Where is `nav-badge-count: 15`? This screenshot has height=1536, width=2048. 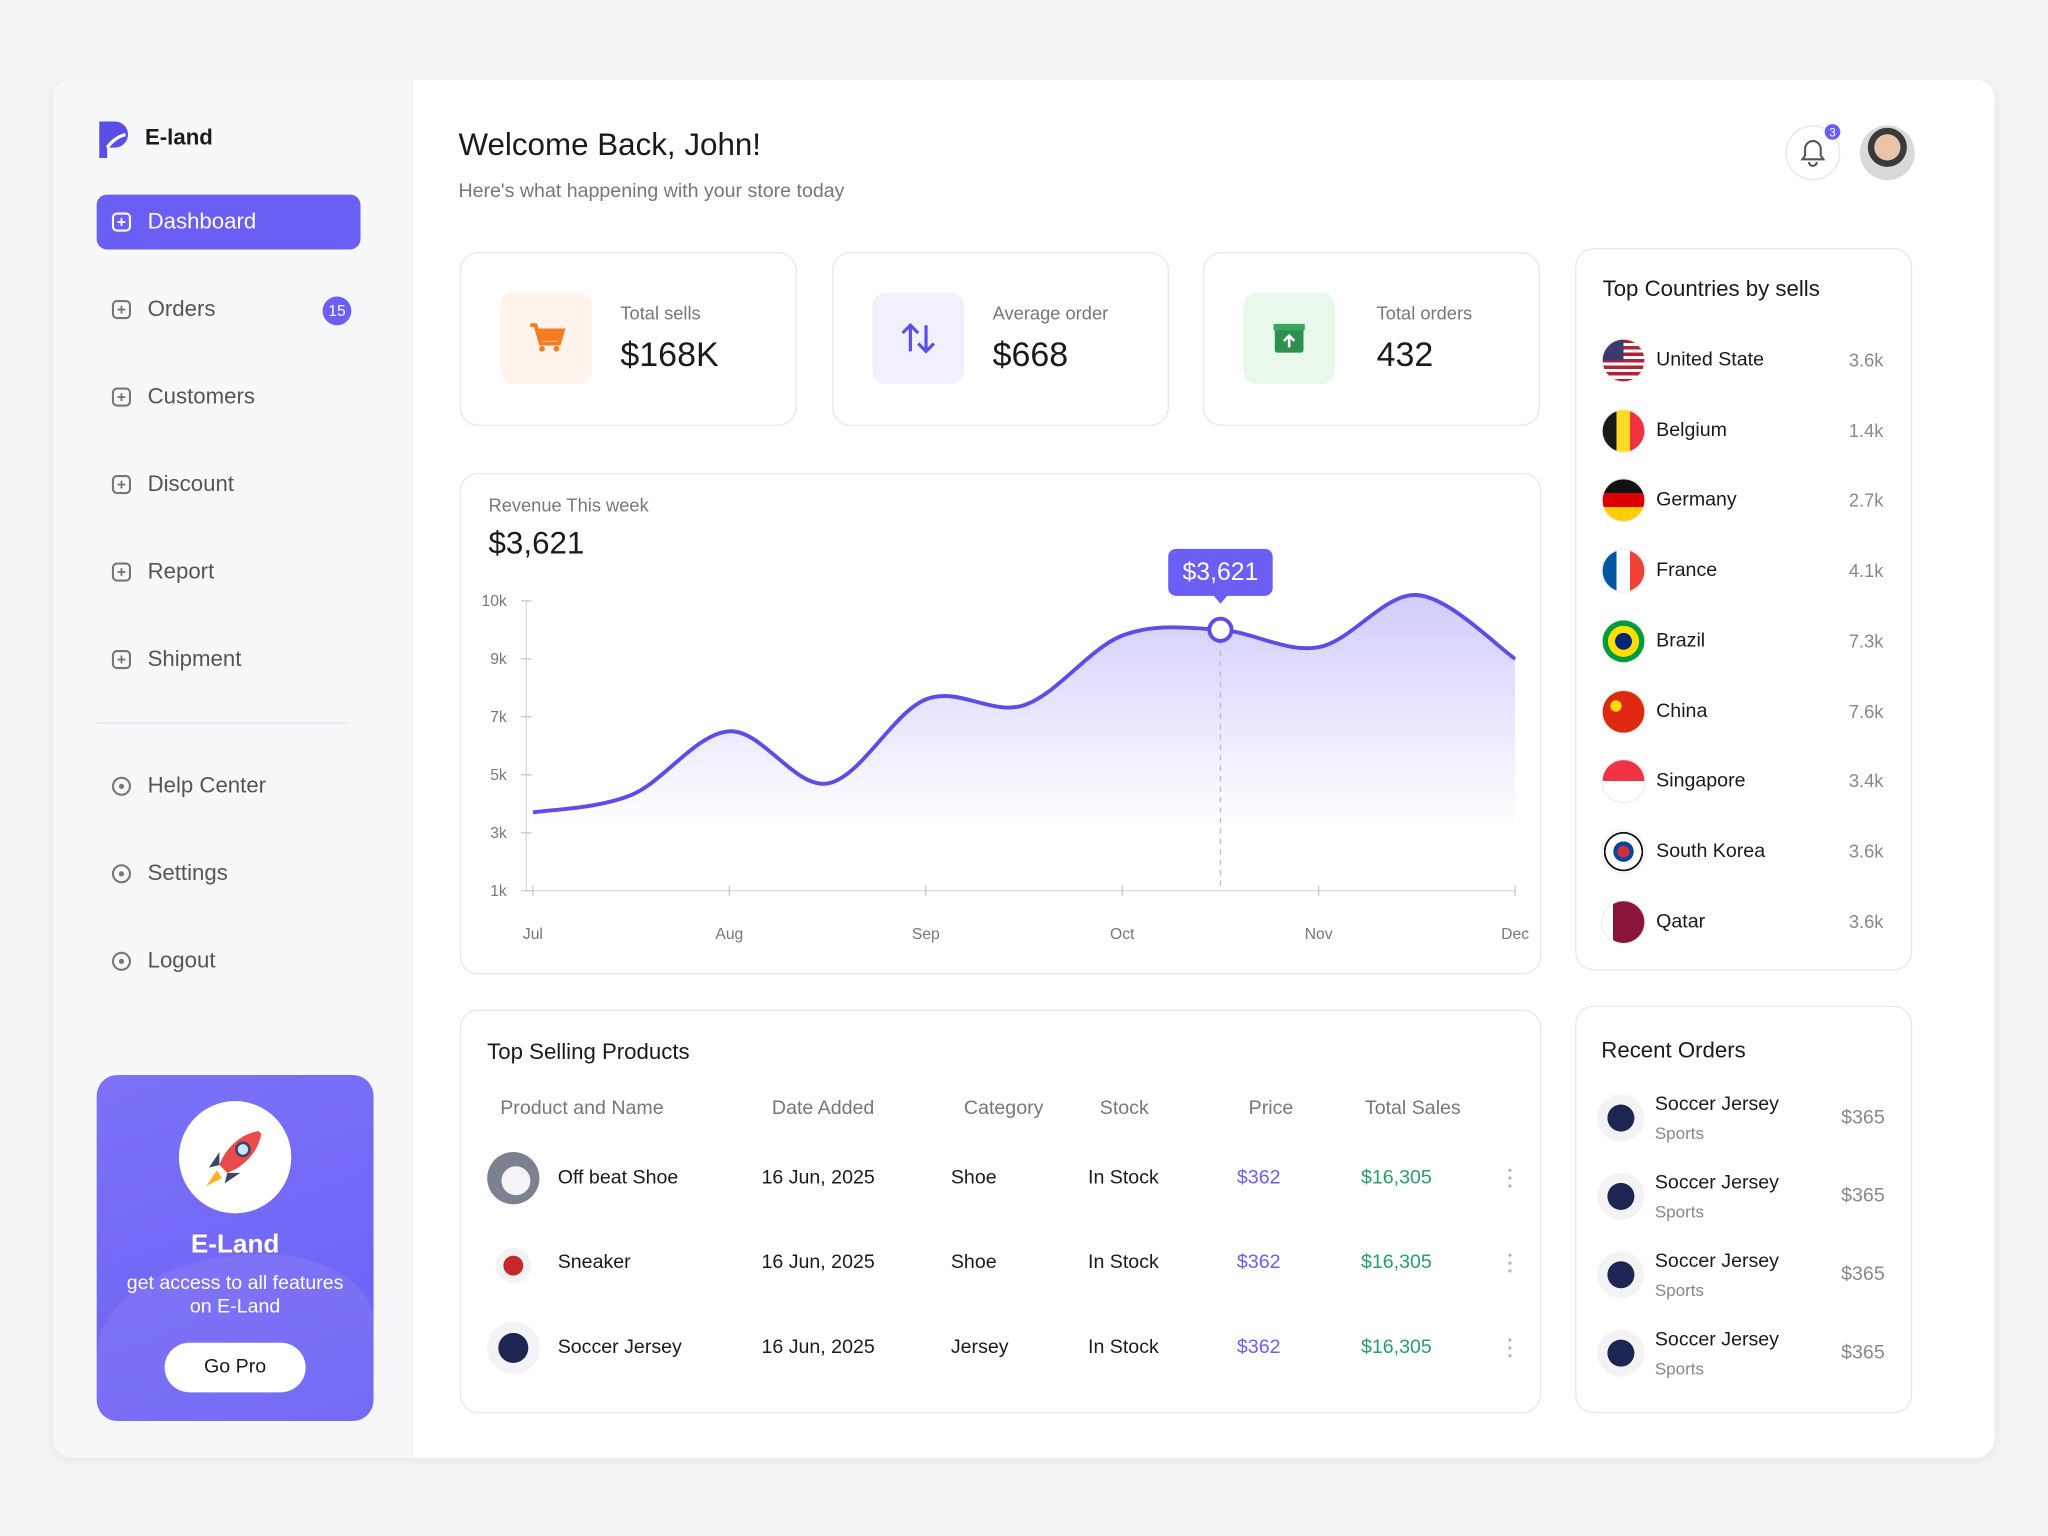
nav-badge-count: 15 is located at coordinates (337, 310).